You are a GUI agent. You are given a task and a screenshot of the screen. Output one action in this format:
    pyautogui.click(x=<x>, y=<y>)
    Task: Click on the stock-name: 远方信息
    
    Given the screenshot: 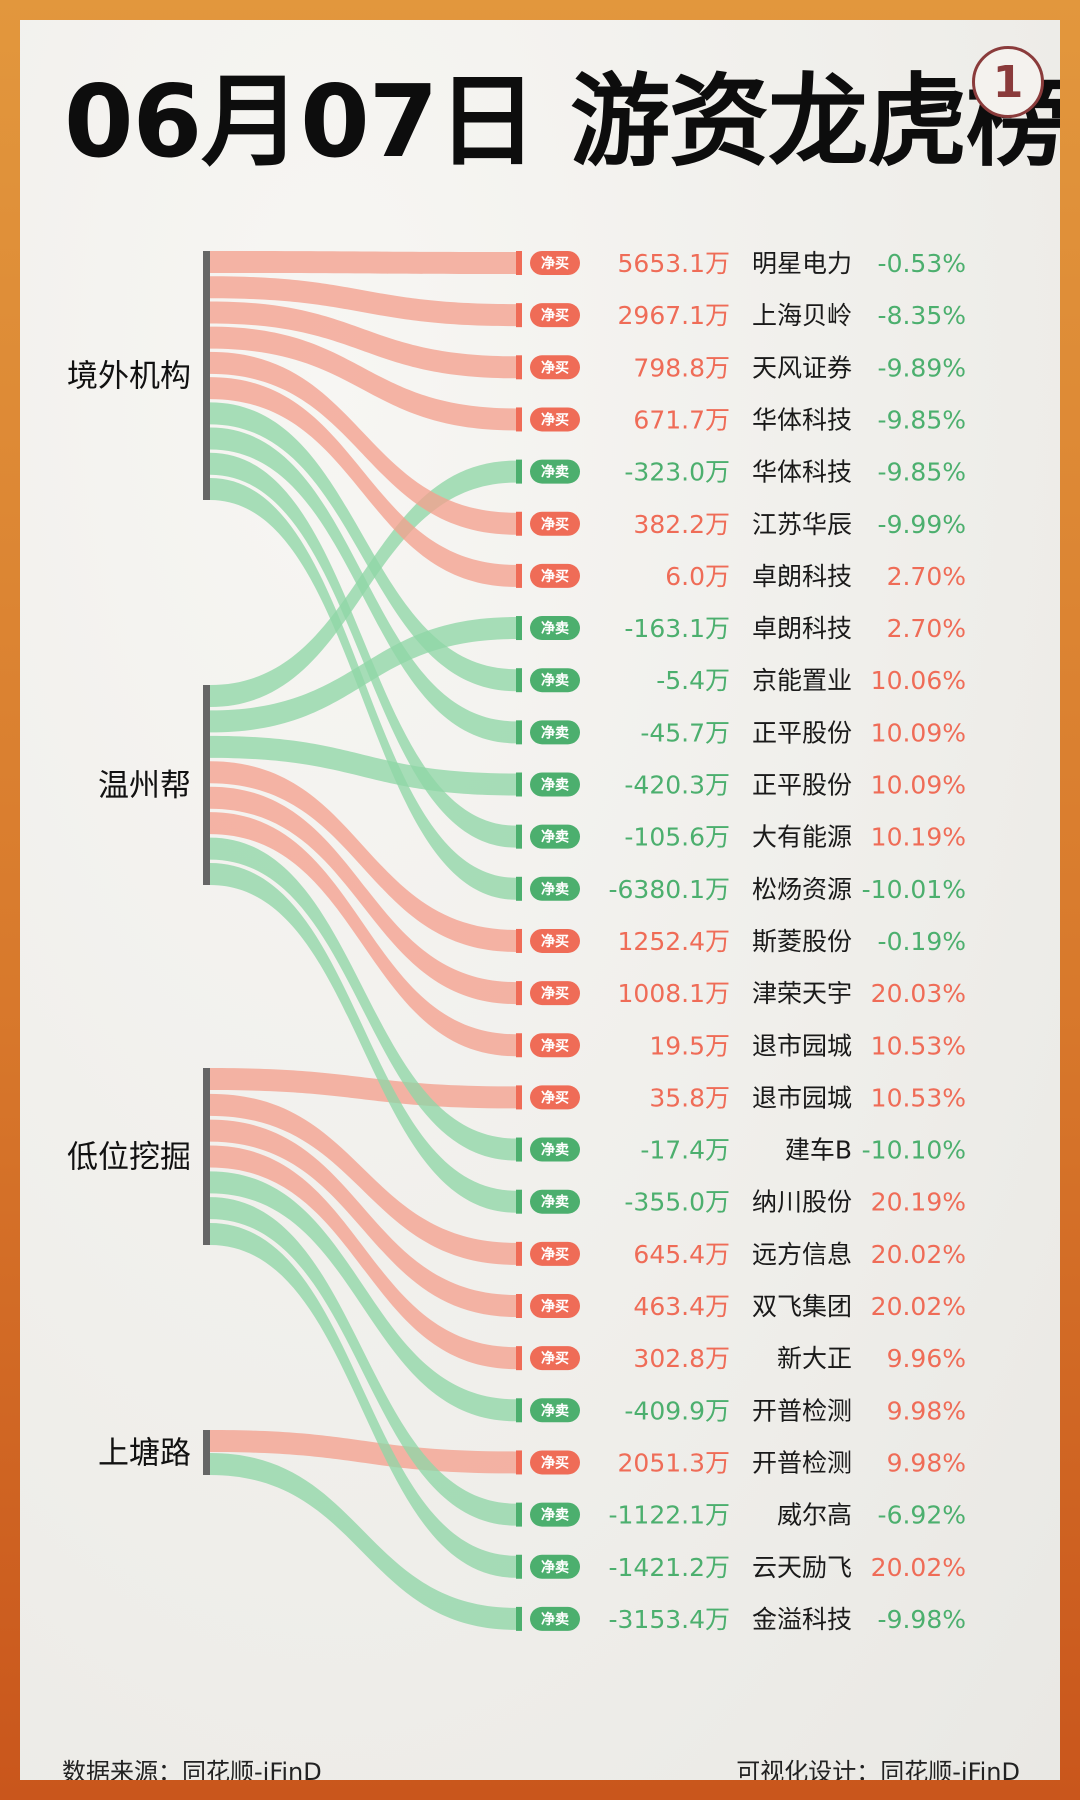 What is the action you would take?
    pyautogui.click(x=802, y=1254)
    